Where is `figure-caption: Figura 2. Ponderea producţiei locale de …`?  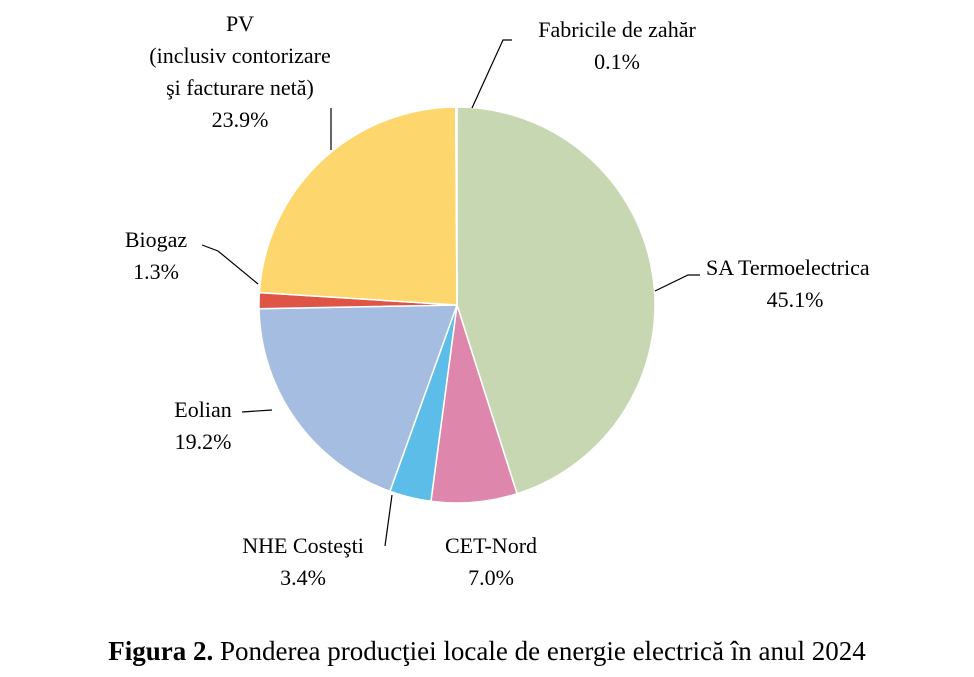
figure-caption: Figura 2. Ponderea producţiei locale de … is located at coordinates (487, 651).